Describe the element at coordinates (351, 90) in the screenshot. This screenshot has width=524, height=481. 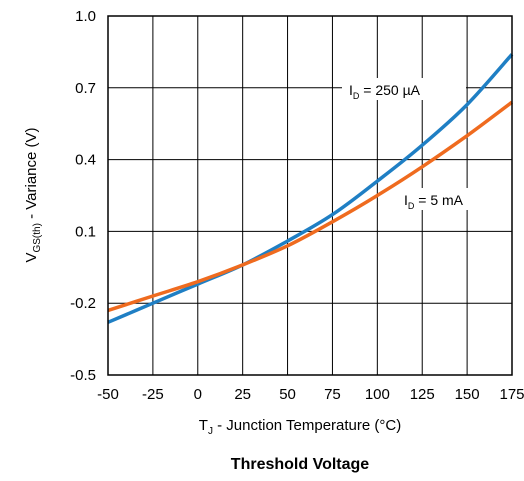
I see `series-label-250ua-main: I` at that location.